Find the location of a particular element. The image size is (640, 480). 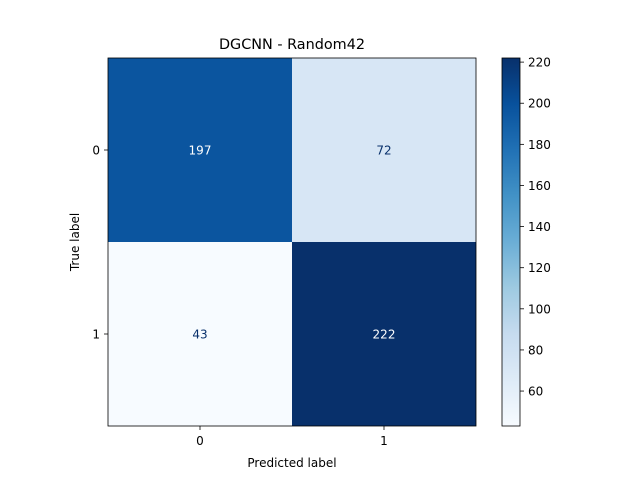

cell-value-label: 197 is located at coordinates (200, 151).